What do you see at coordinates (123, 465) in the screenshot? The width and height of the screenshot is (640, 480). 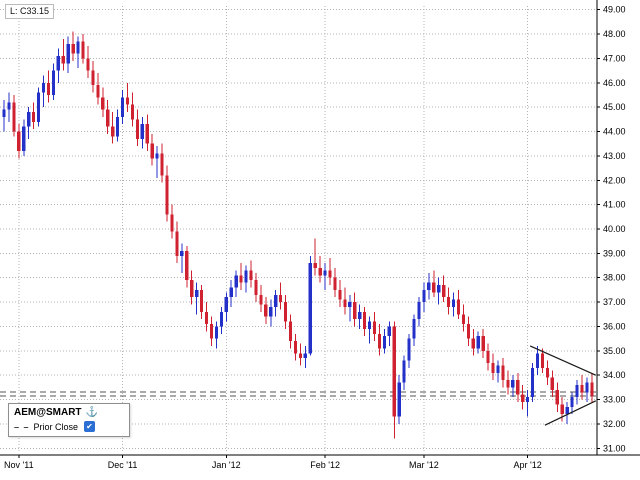 I see `x-axis-label: Dec '11` at bounding box center [123, 465].